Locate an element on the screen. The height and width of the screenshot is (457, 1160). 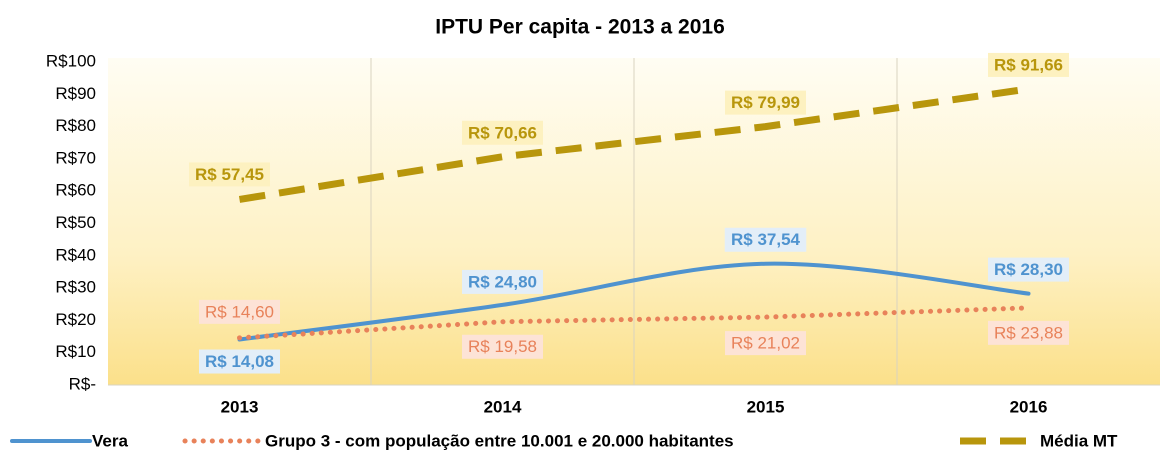
value-label: R$ 21,02 is located at coordinates (765, 343).